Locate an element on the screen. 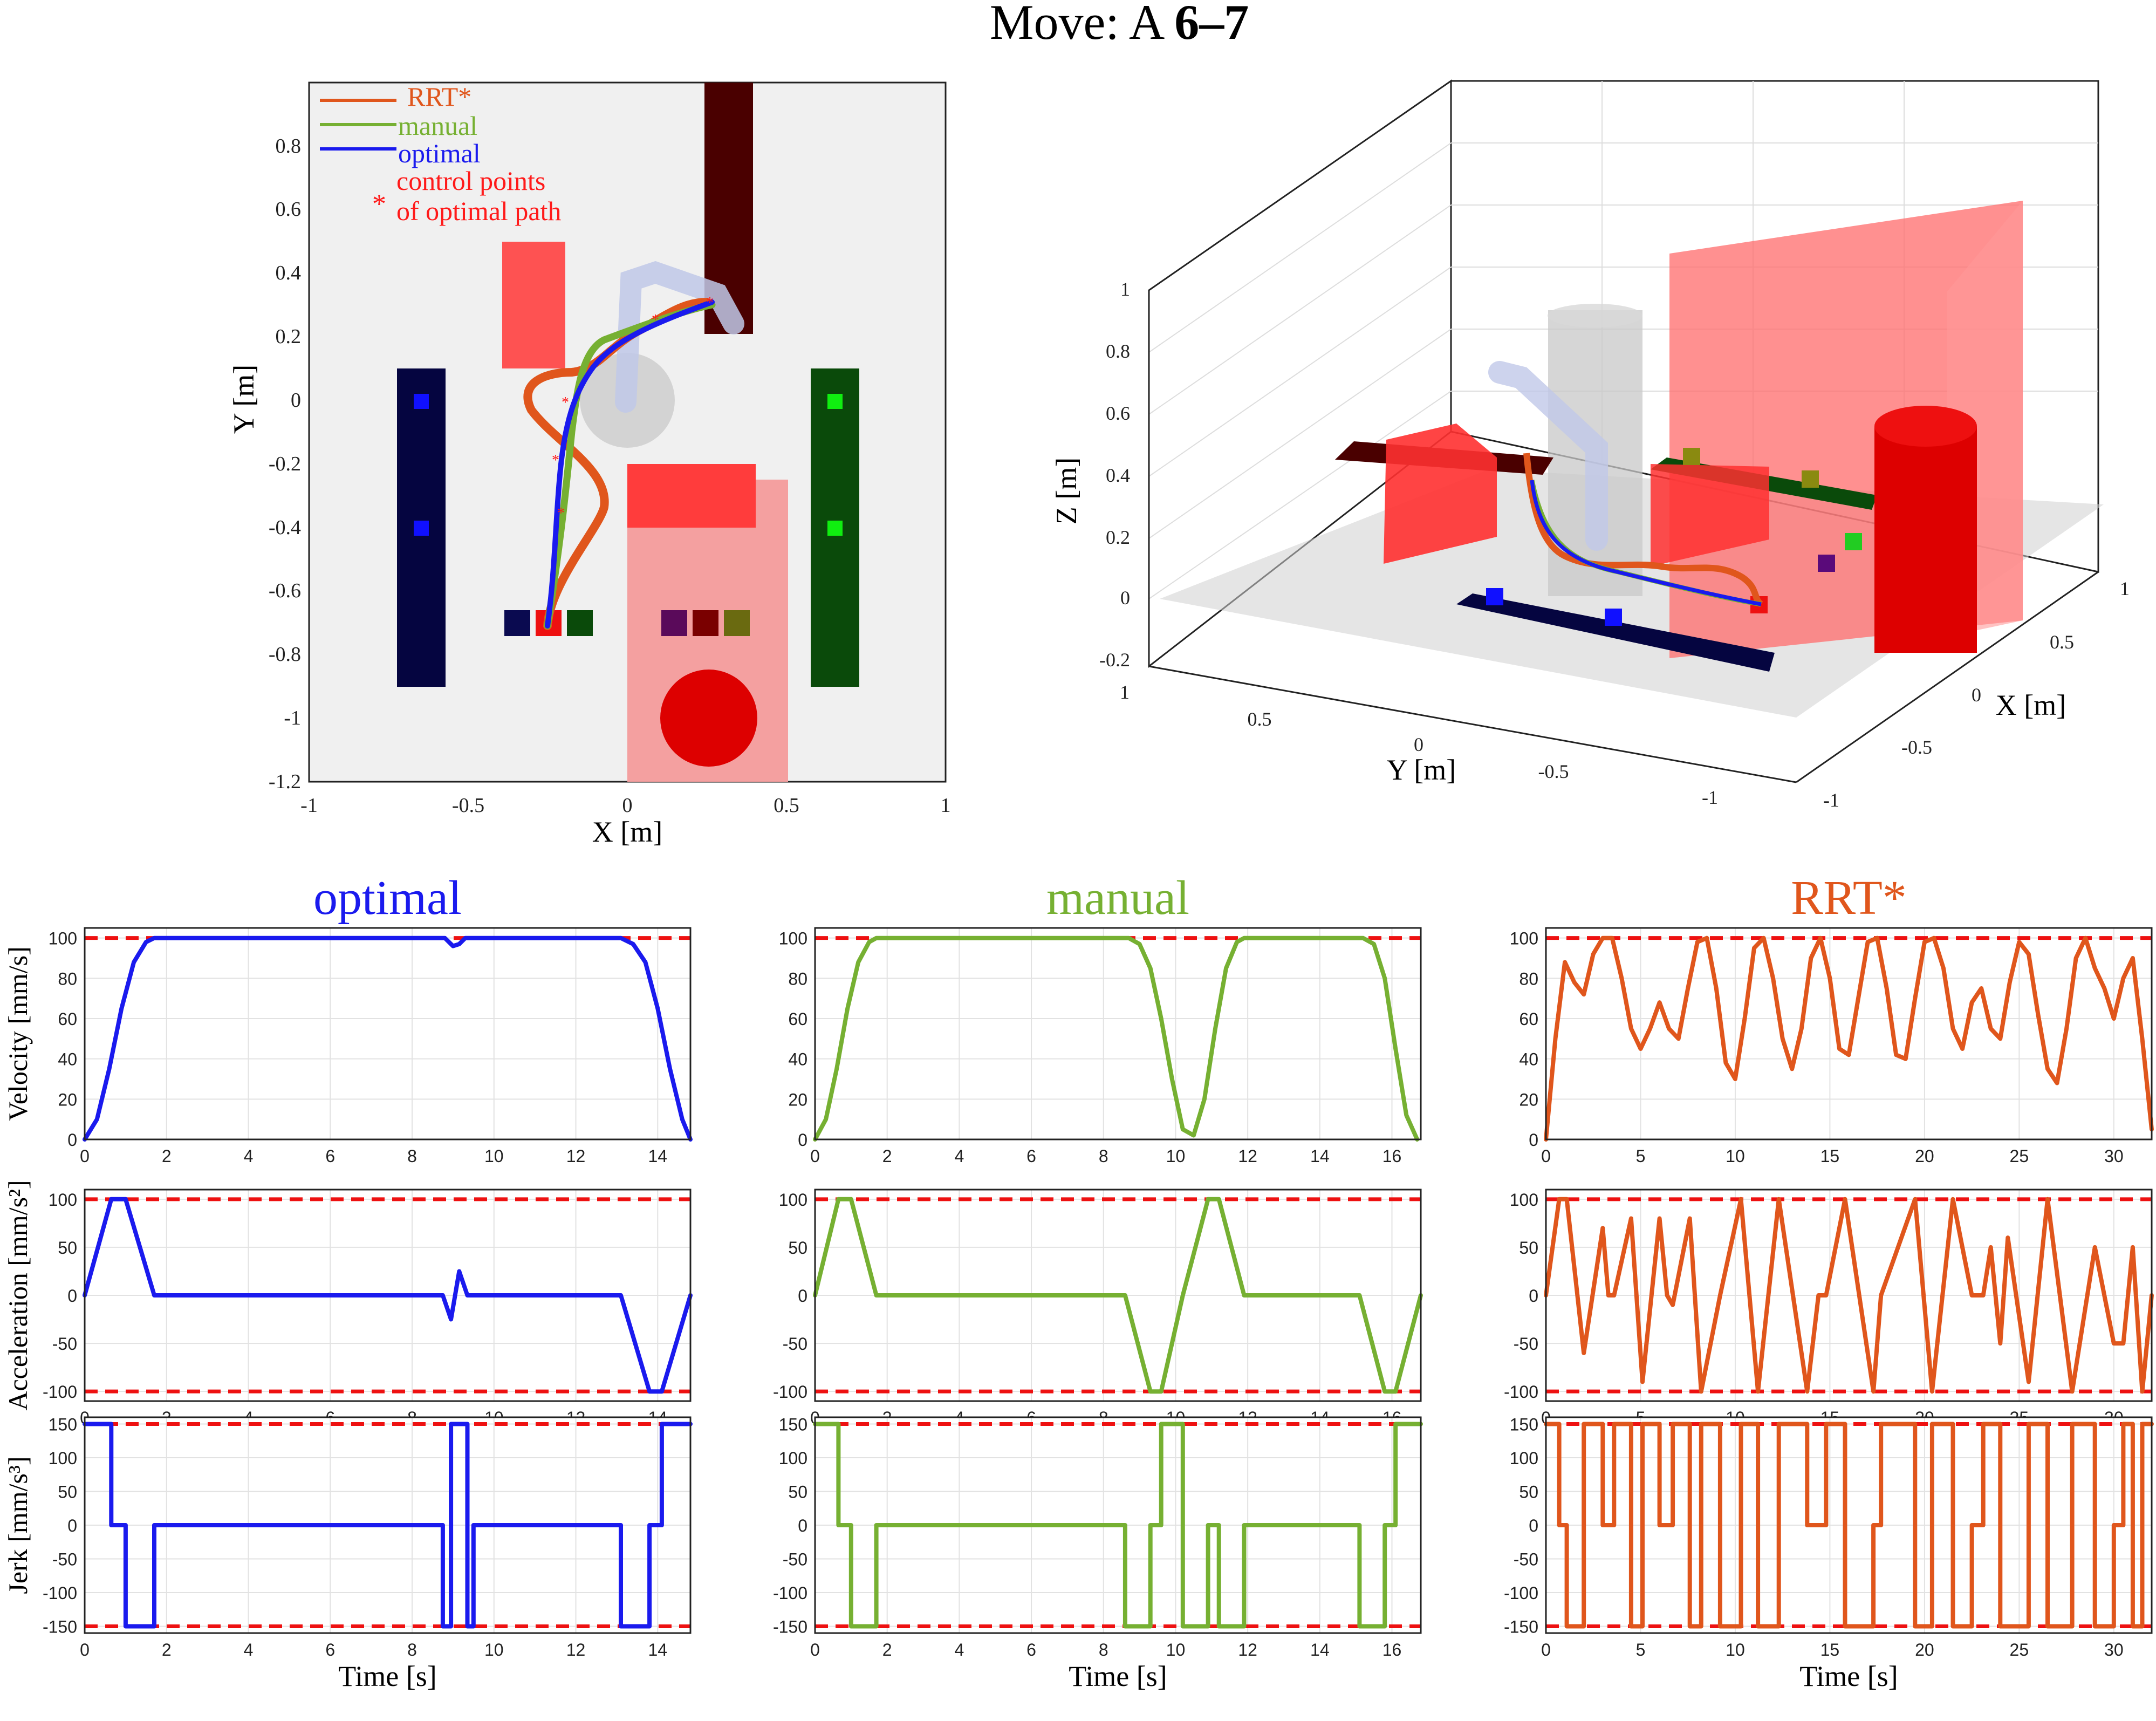 This screenshot has width=2156, height=1721. view3d-zticks: 1 0.8 0.6 0.4 0.2 0 -0.2 is located at coordinates (1115, 475).